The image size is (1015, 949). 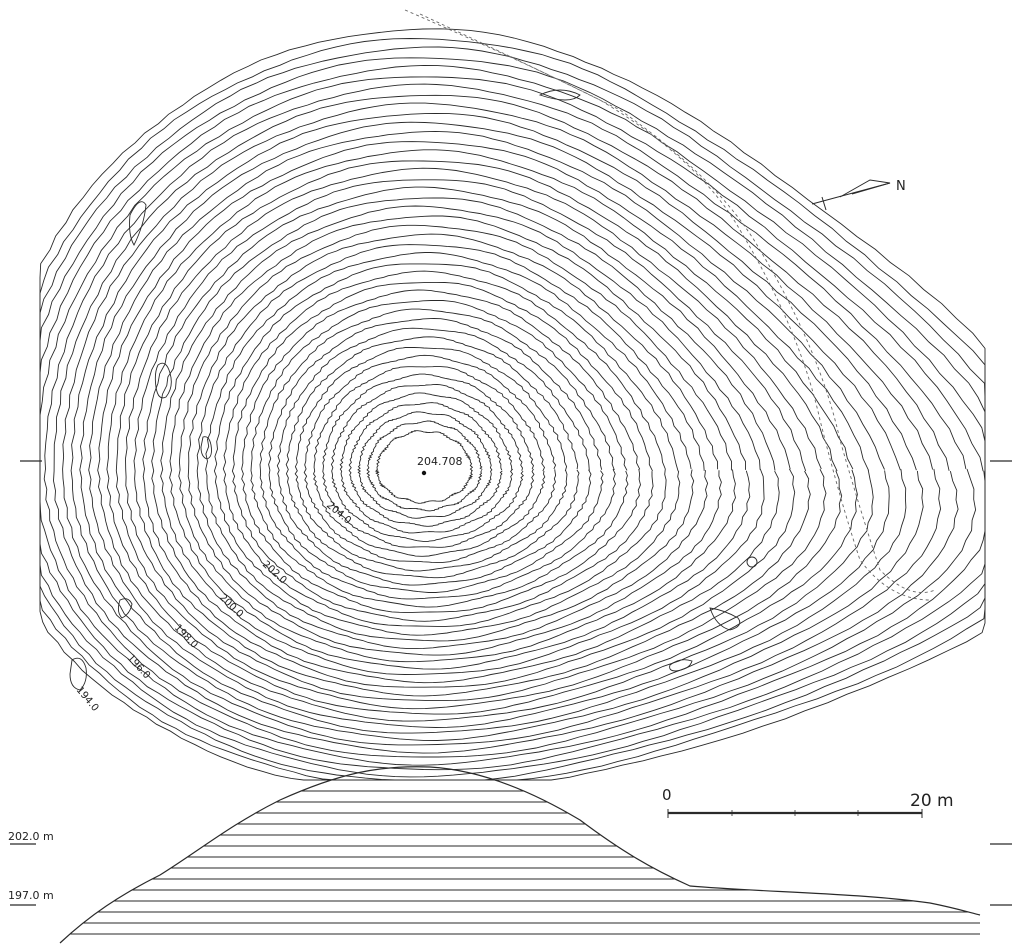 I want to click on summit-point, so click(x=424, y=473).